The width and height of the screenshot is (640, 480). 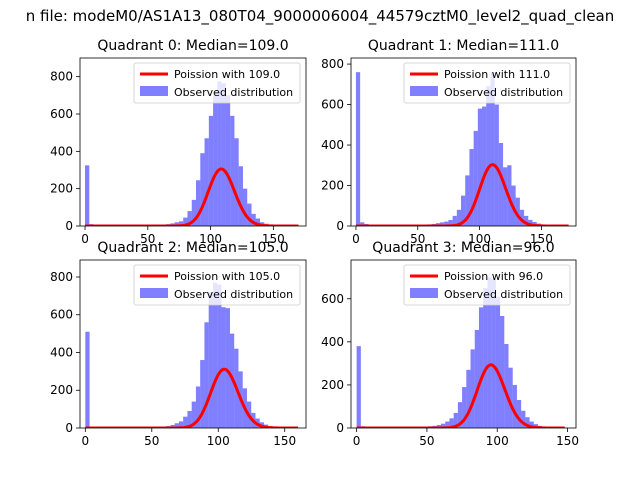 What do you see at coordinates (463, 248) in the screenshot?
I see `subplot-title: Quadrant 3: Median=96.0` at bounding box center [463, 248].